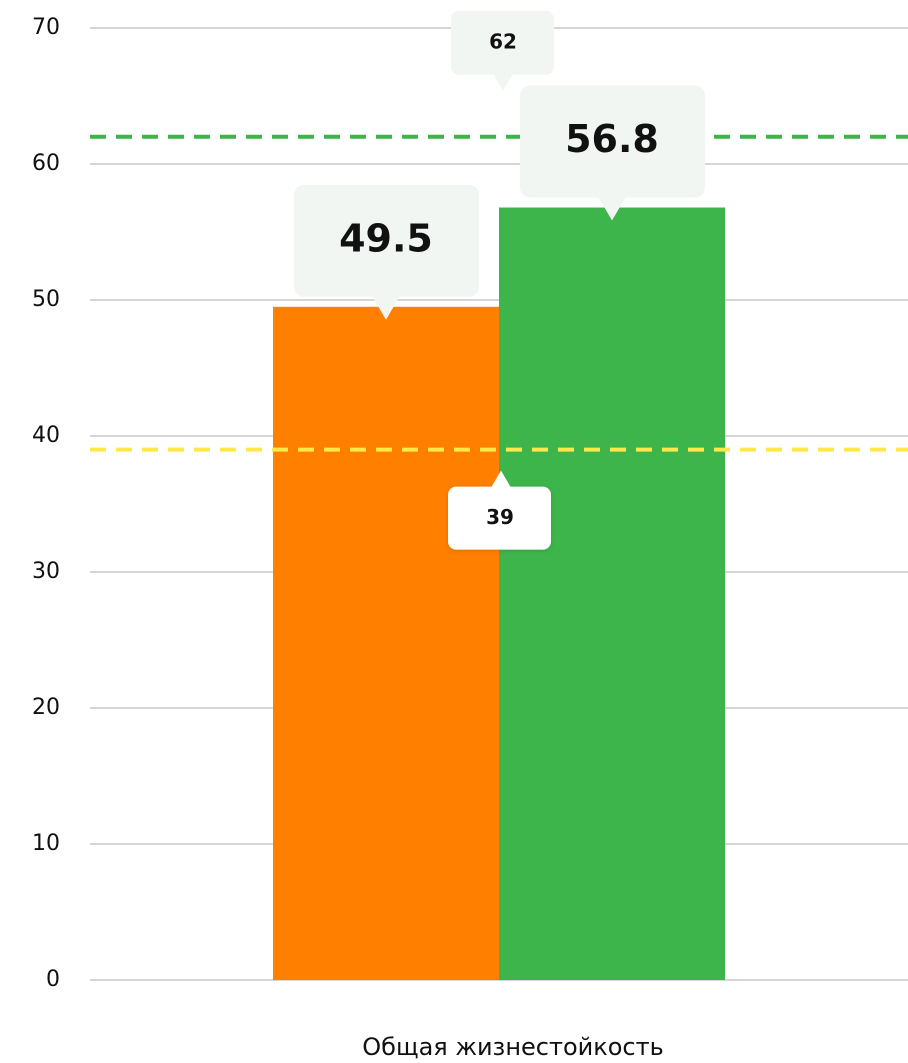 The width and height of the screenshot is (908, 1063). Describe the element at coordinates (612, 139) in the screenshot. I see `data-label: 56.8` at that location.